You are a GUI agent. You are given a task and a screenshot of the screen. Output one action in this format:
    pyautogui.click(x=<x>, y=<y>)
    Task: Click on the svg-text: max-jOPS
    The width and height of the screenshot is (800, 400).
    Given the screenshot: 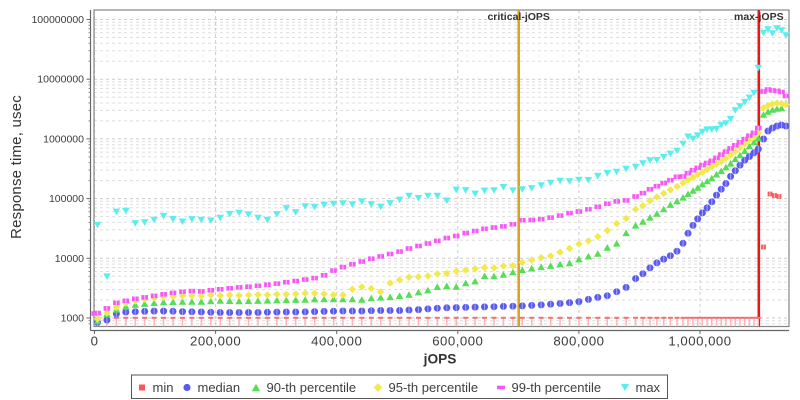 What is the action you would take?
    pyautogui.click(x=759, y=17)
    